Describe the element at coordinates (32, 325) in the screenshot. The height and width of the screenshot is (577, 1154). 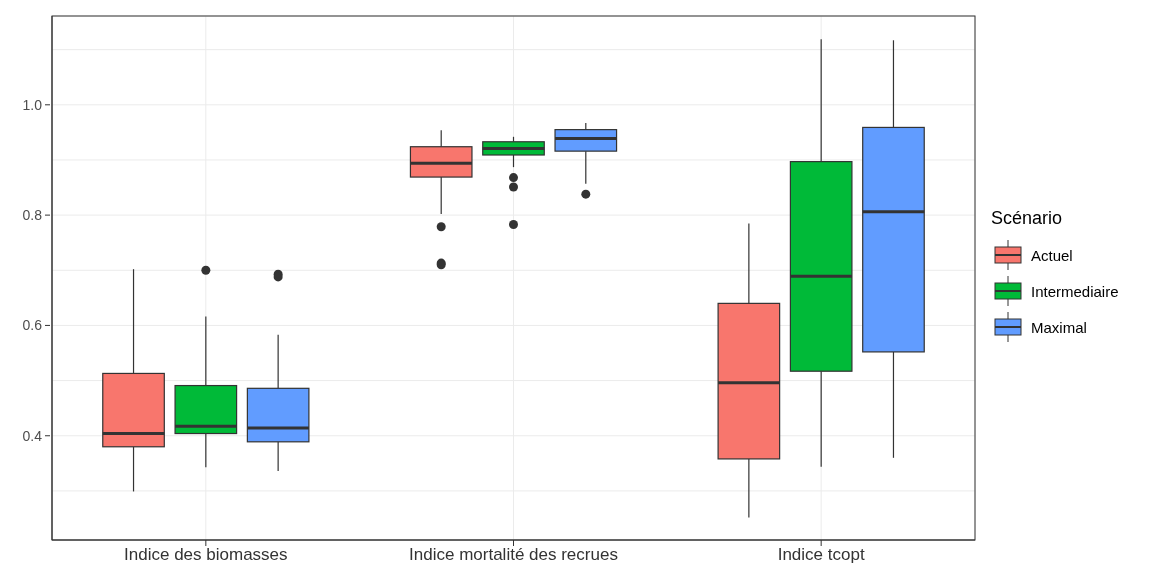
I see `y-tick-label: 0.6` at that location.